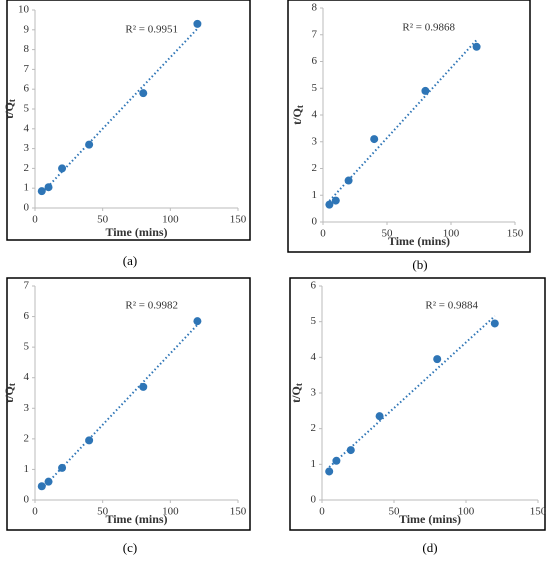 This screenshot has height=566, width=550. Describe the element at coordinates (419, 264) in the screenshot. I see `caption: (b)` at that location.